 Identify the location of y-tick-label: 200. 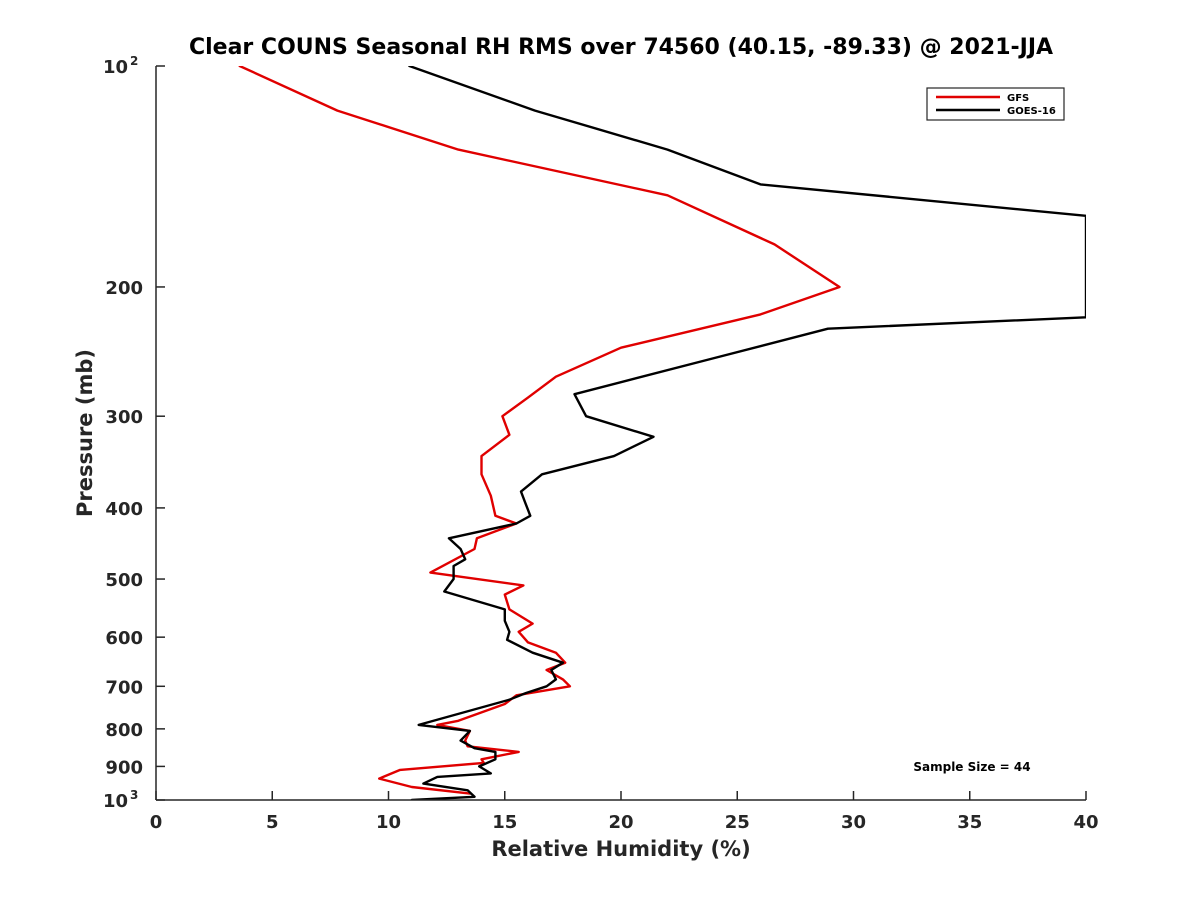
(124, 288).